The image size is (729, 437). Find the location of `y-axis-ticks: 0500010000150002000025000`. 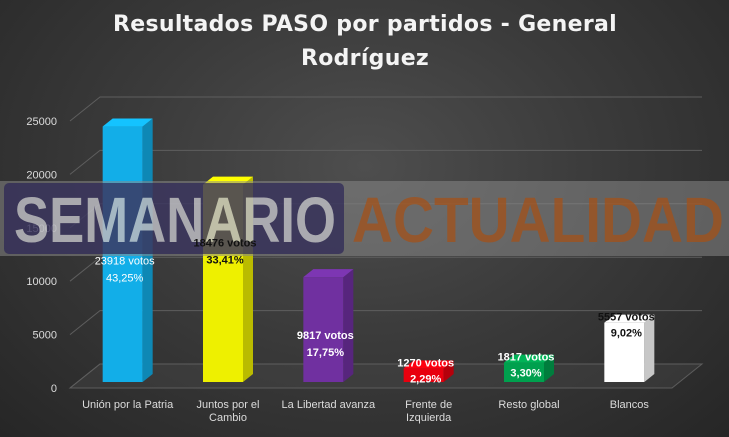

y-axis-ticks: 0500010000150002000025000 is located at coordinates (41, 255).